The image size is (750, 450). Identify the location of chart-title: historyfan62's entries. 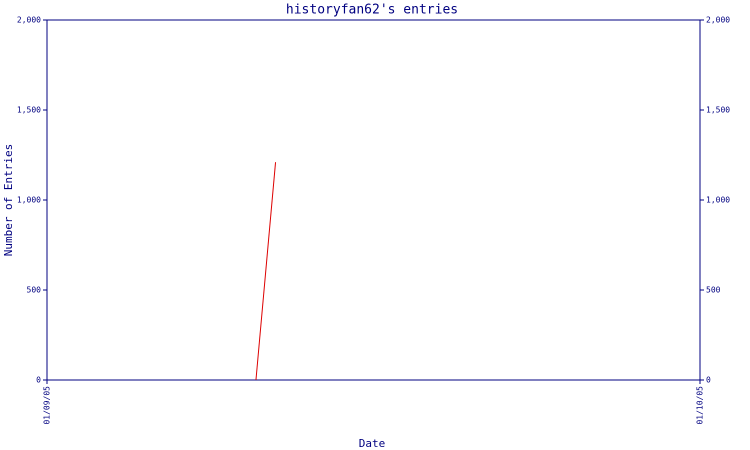
(372, 10).